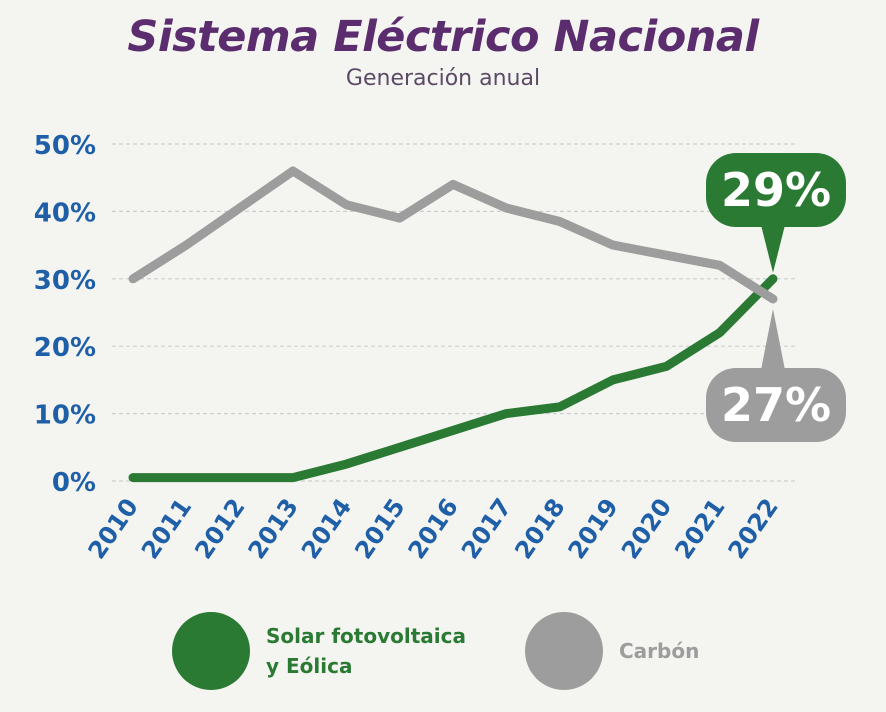 Image resolution: width=886 pixels, height=712 pixels. What do you see at coordinates (753, 528) in the screenshot?
I see `x-tick-label: 2022` at bounding box center [753, 528].